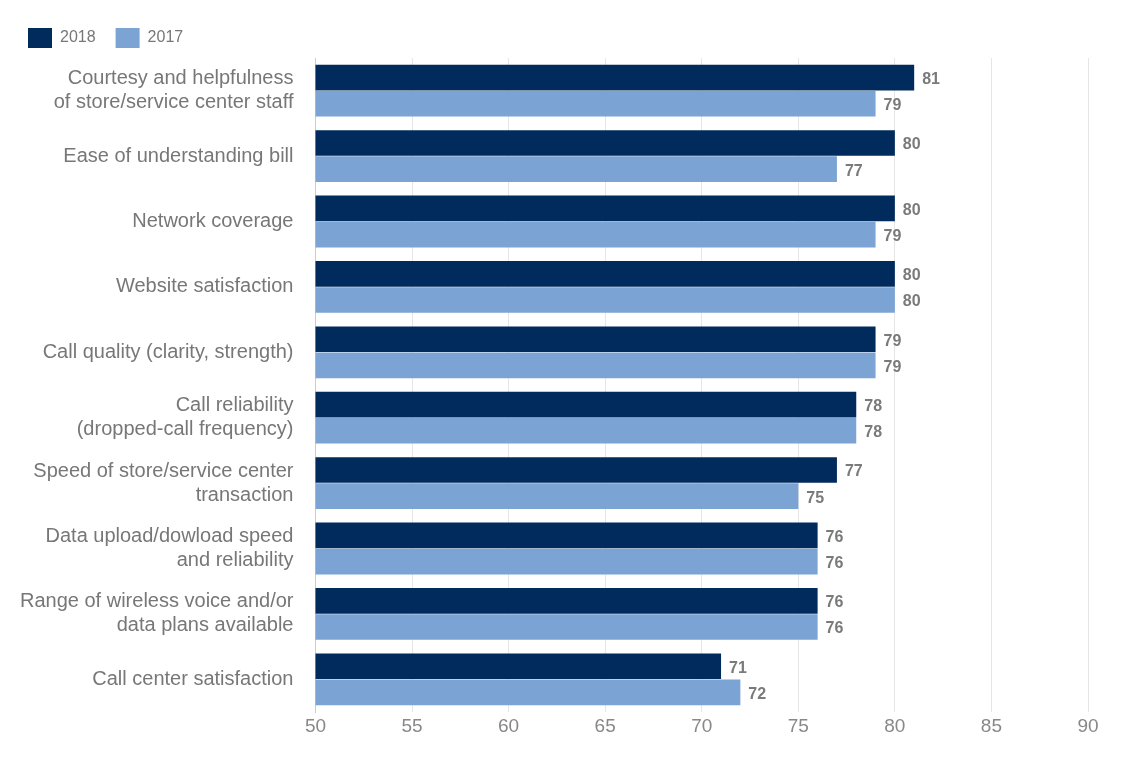 Image resolution: width=1123 pixels, height=760 pixels. I want to click on y-tick-label: Website satisfaction, so click(204, 285).